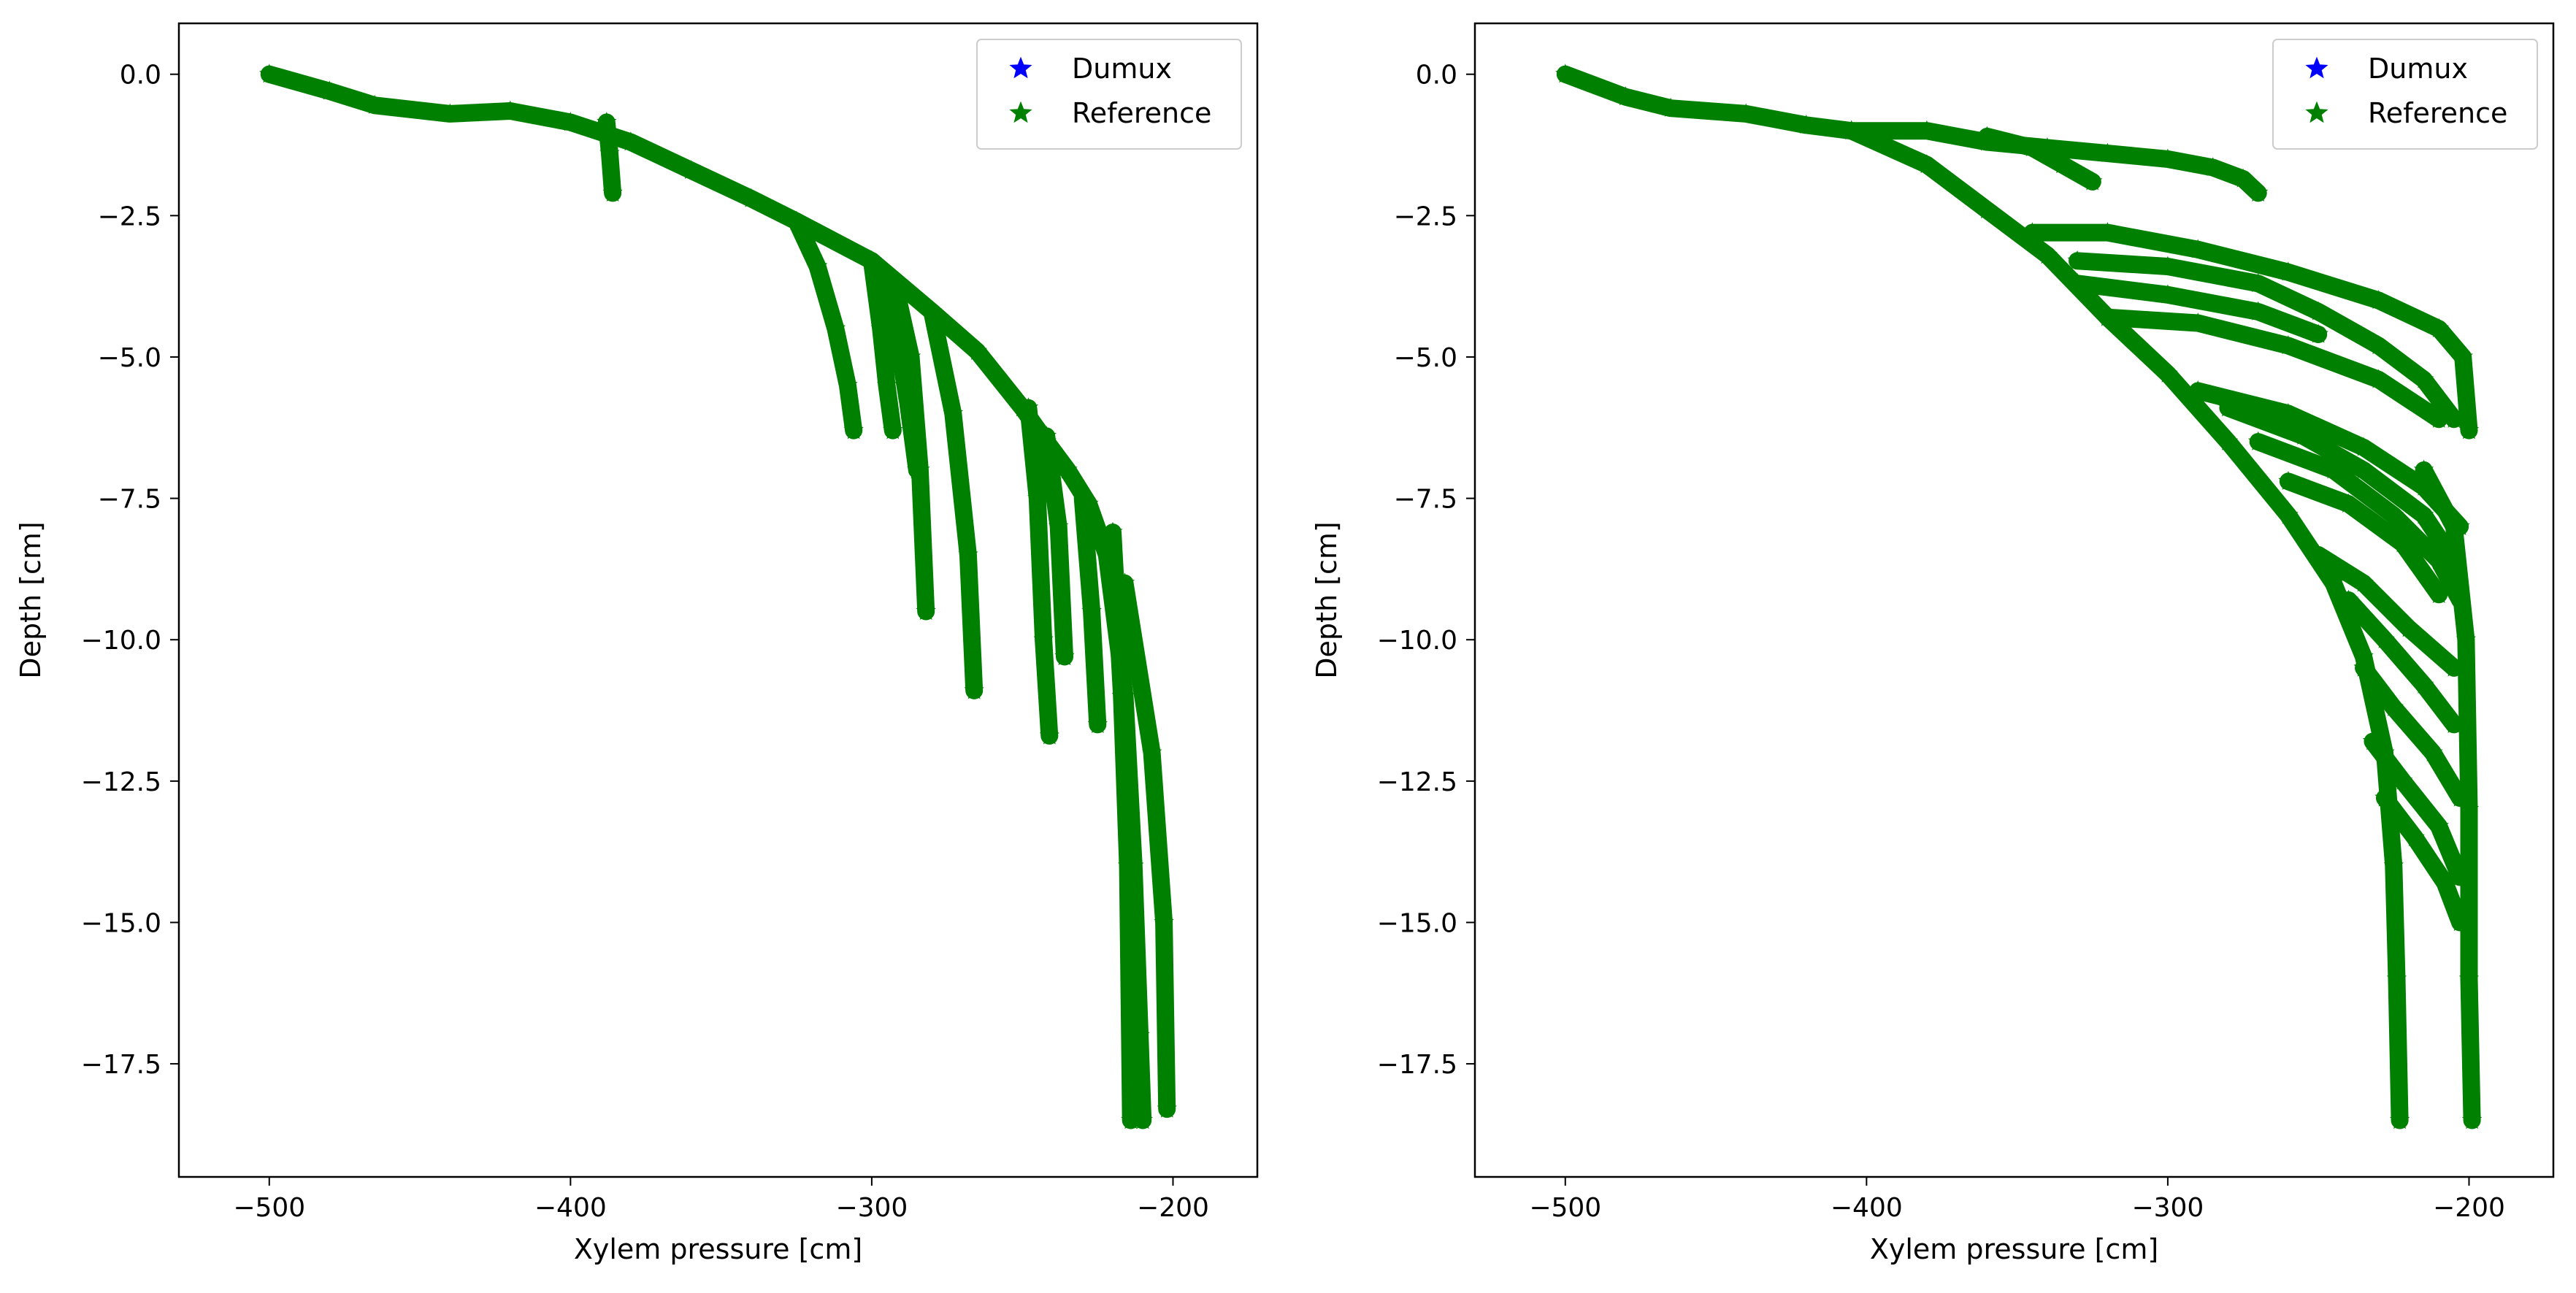 This screenshot has width=2576, height=1293. Describe the element at coordinates (2469, 1208) in the screenshot. I see `x-tick-label: −200` at that location.